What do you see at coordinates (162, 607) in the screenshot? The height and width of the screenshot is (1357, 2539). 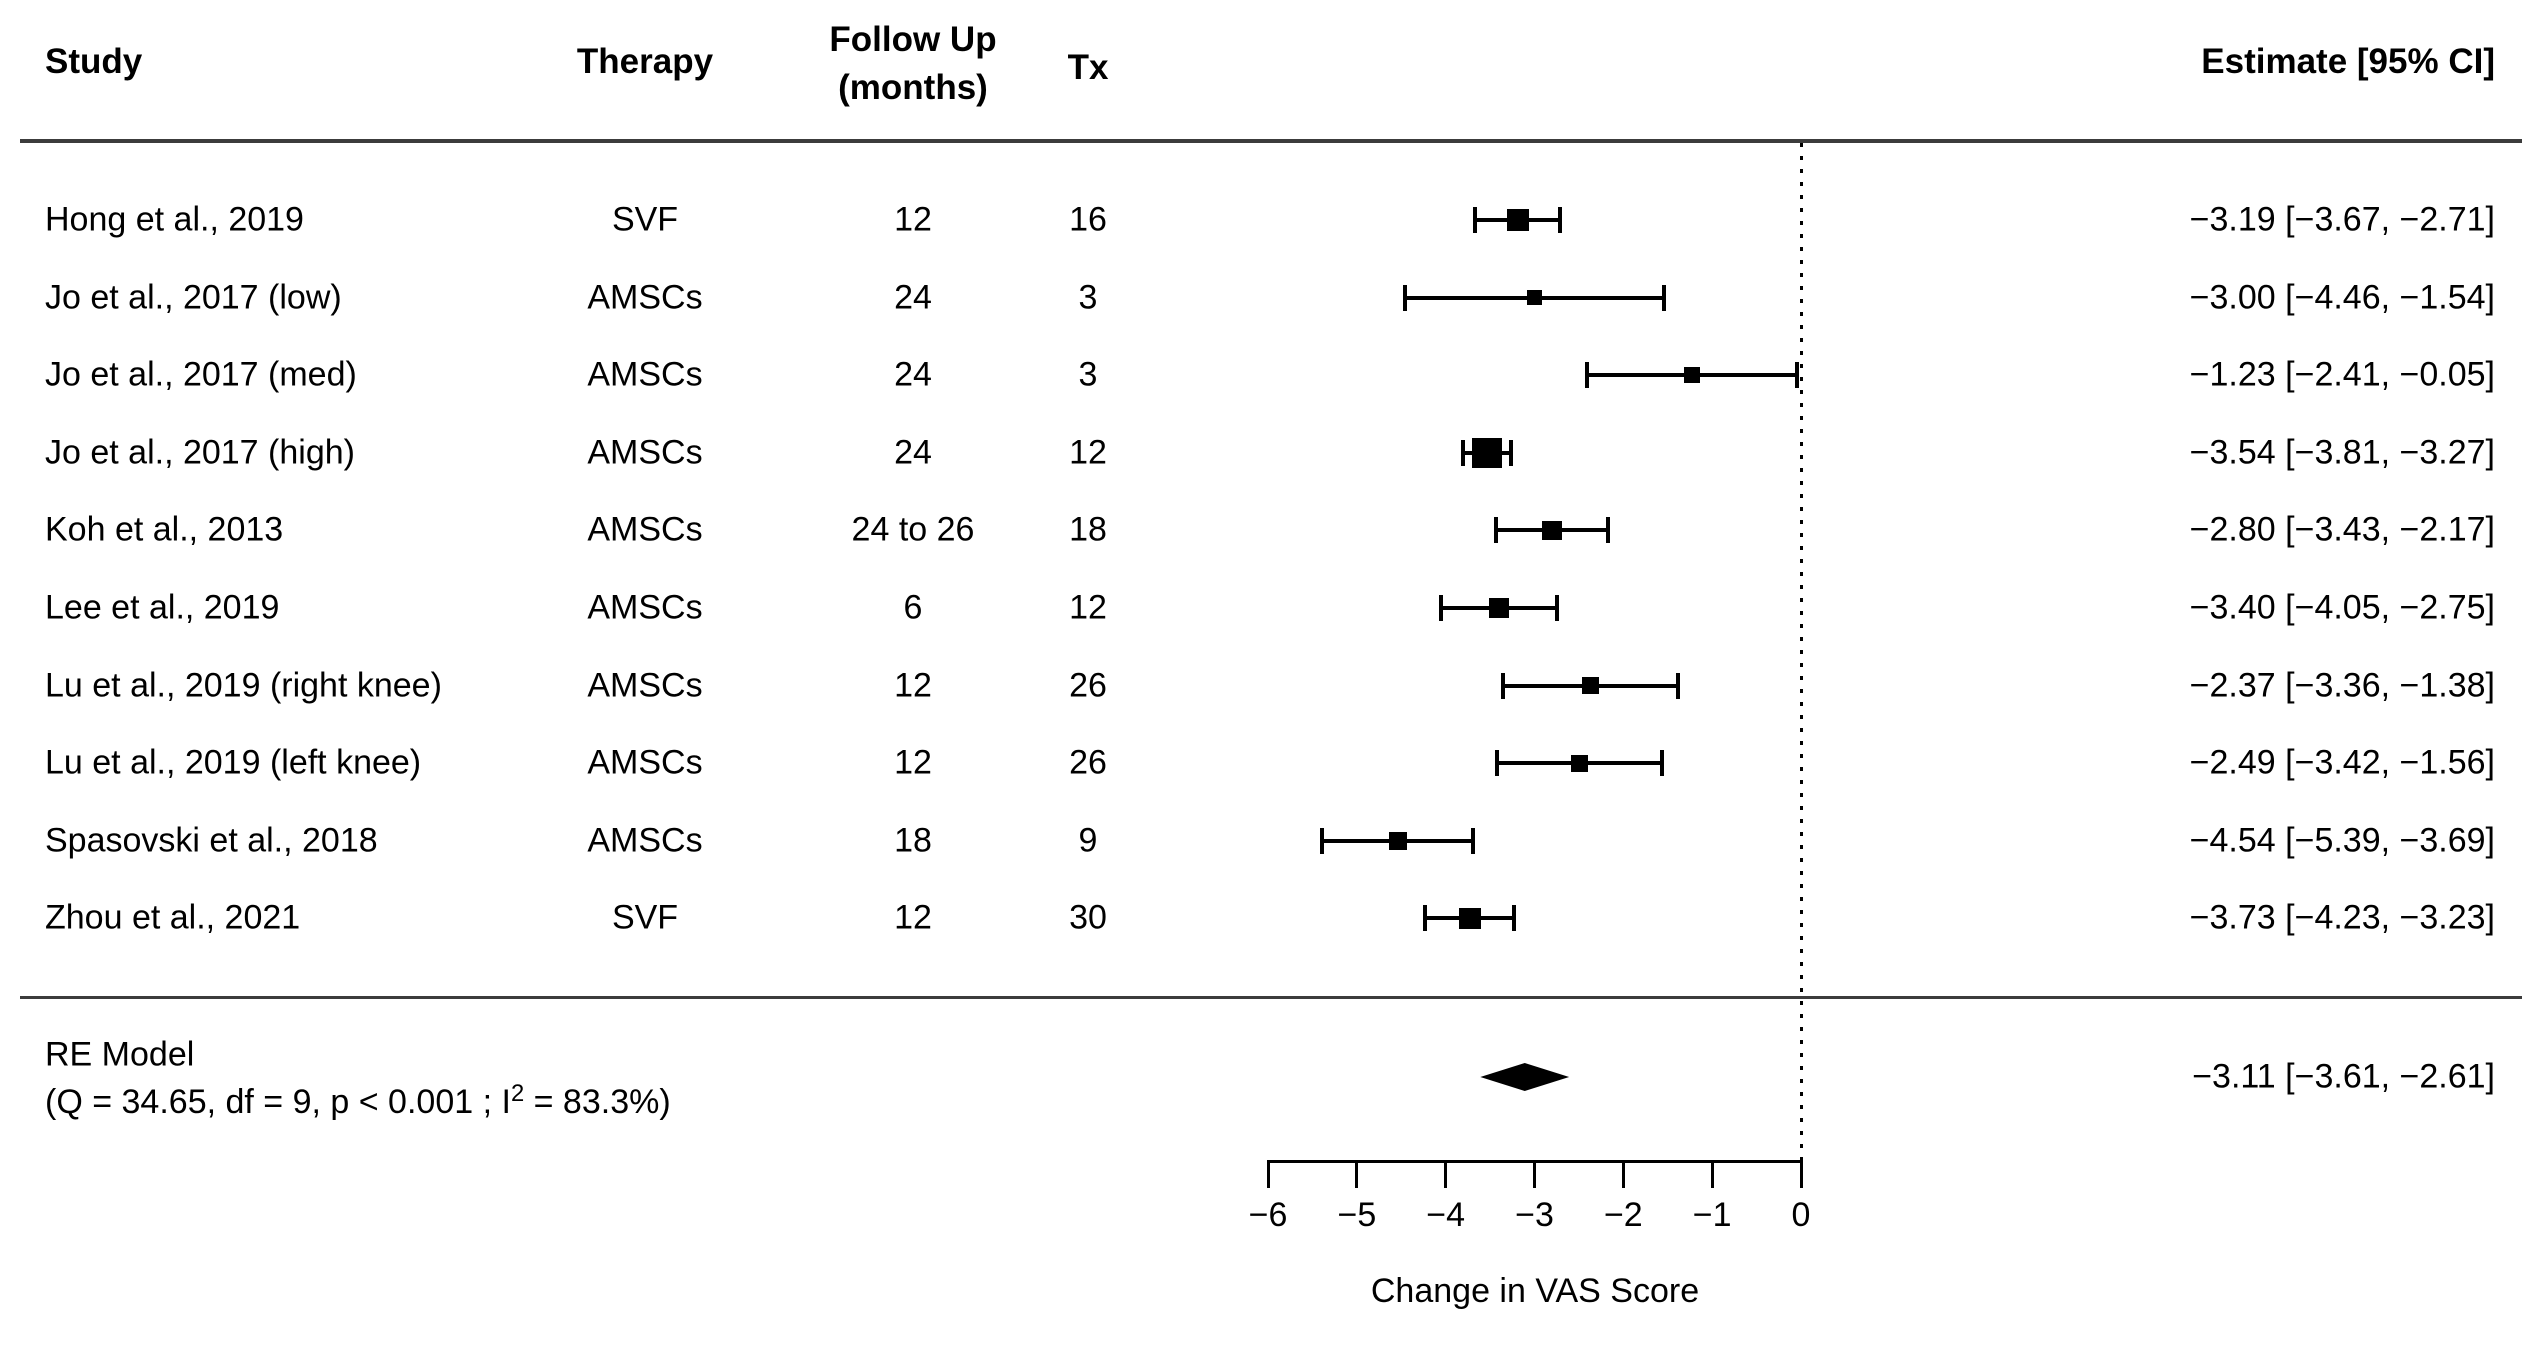 I see `study-label: Lee et al., 2019` at bounding box center [162, 607].